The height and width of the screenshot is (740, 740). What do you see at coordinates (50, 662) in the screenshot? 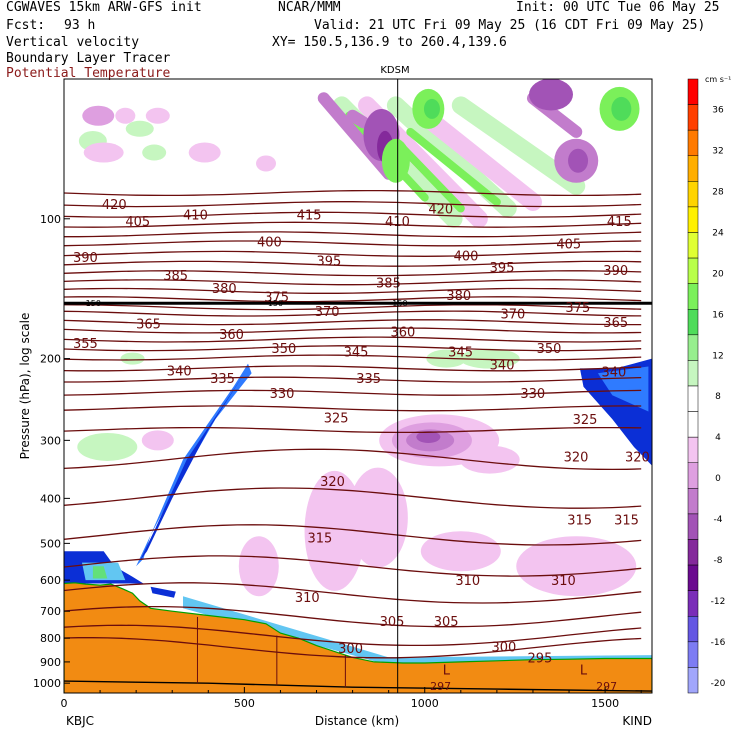
I see `y-tick-label: 900` at bounding box center [50, 662].